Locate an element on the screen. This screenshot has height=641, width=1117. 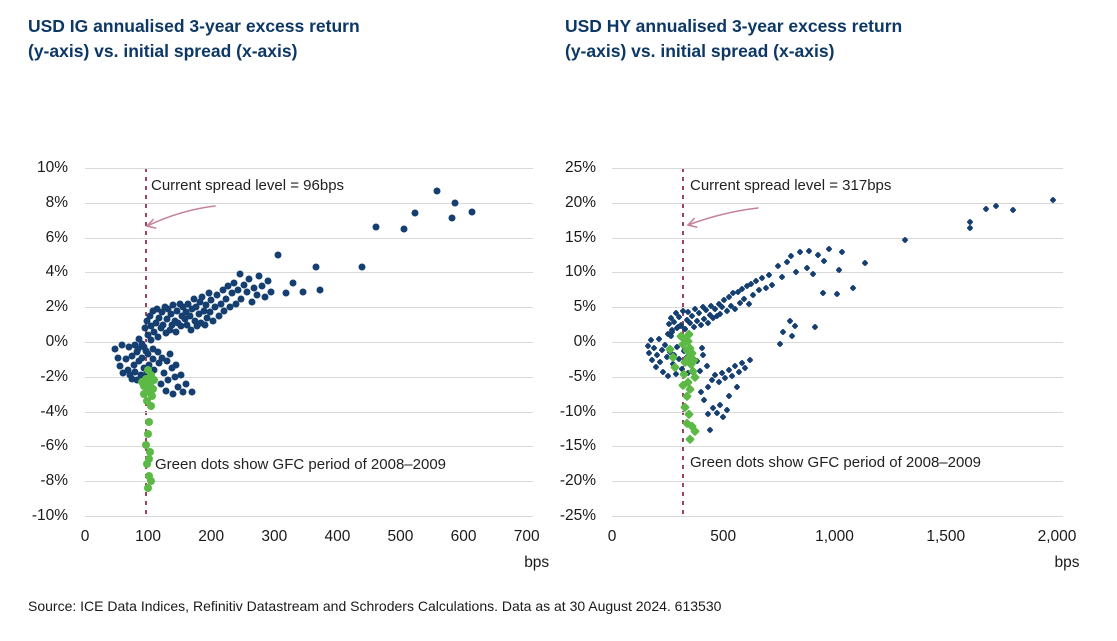
y-tick-label: -10% is located at coordinates (577, 411).